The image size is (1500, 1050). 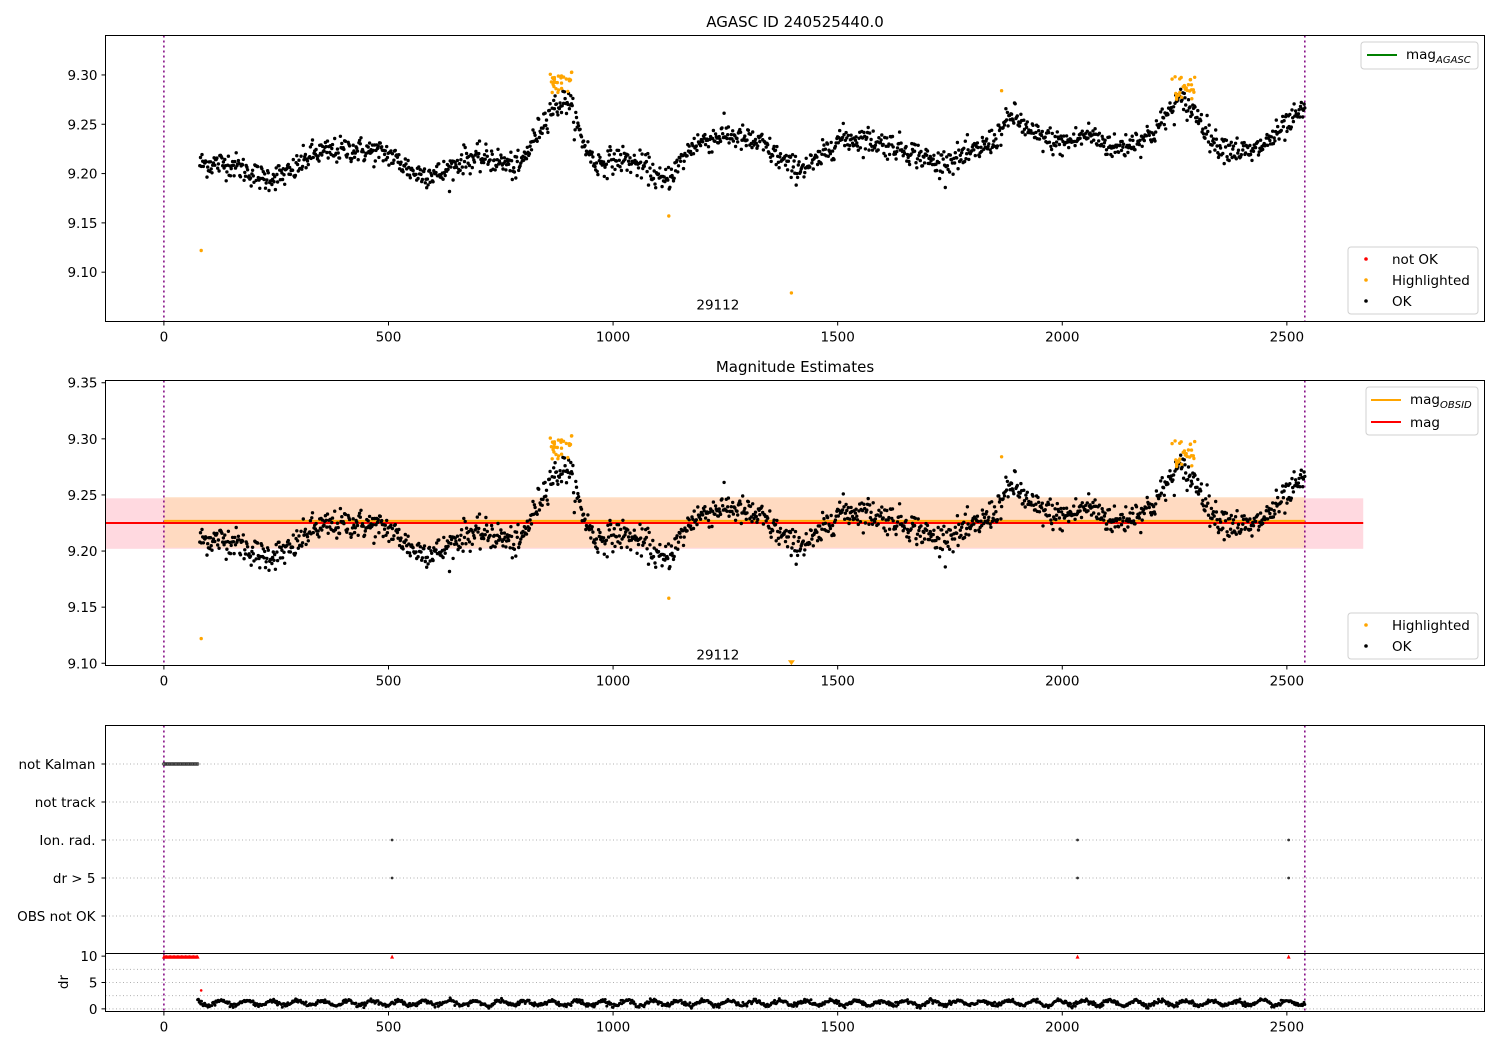 What do you see at coordinates (1422, 411) in the screenshot?
I see `legend-mag-lines: magOBSID mag` at bounding box center [1422, 411].